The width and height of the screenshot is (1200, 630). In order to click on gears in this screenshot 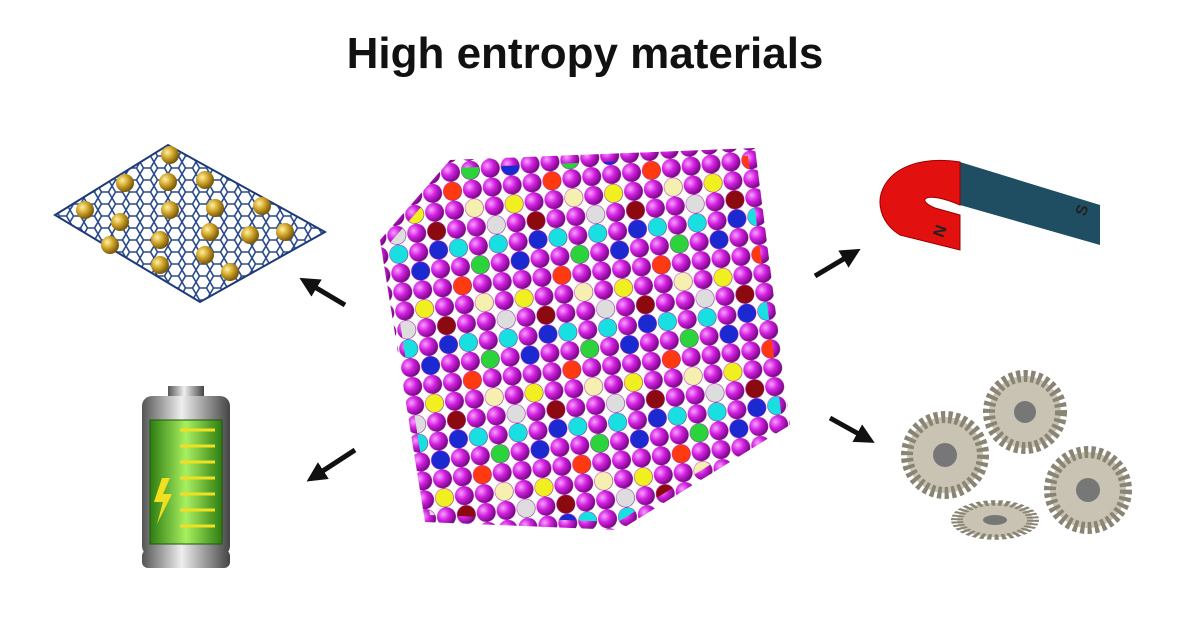, I will do `click(1016, 455)`.